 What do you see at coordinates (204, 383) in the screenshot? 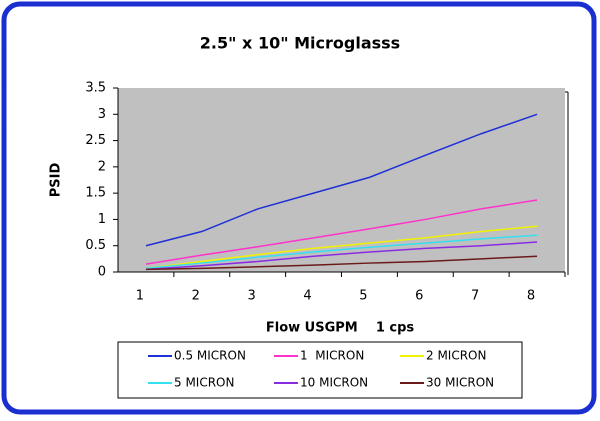
I see `legend-label: 5 MICRON` at bounding box center [204, 383].